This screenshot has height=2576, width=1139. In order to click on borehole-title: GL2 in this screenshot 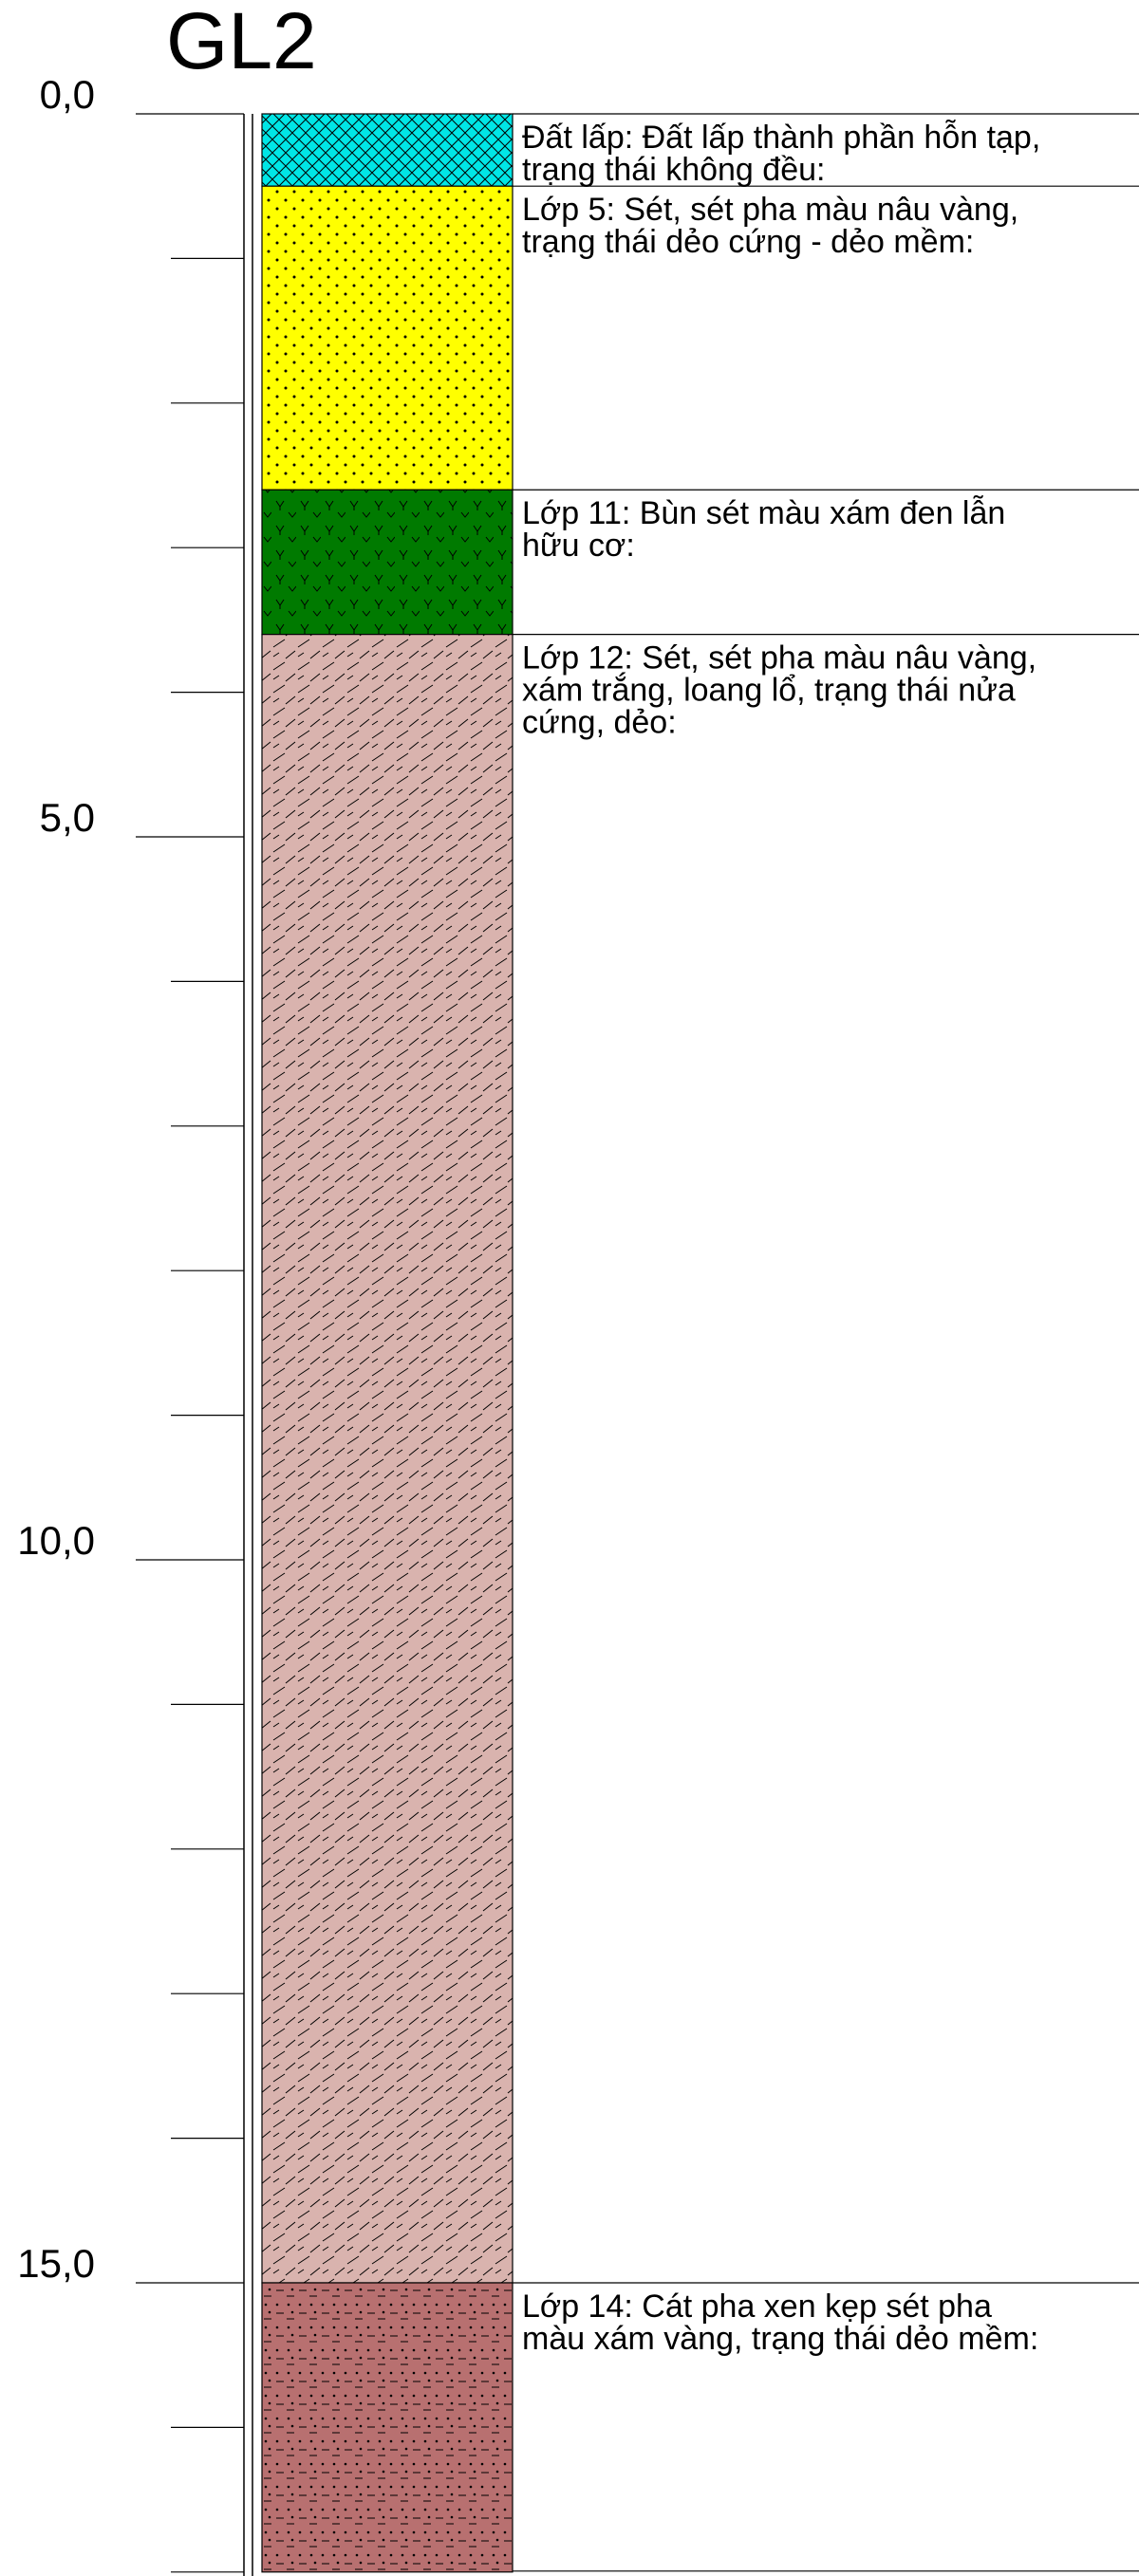, I will do `click(241, 42)`.